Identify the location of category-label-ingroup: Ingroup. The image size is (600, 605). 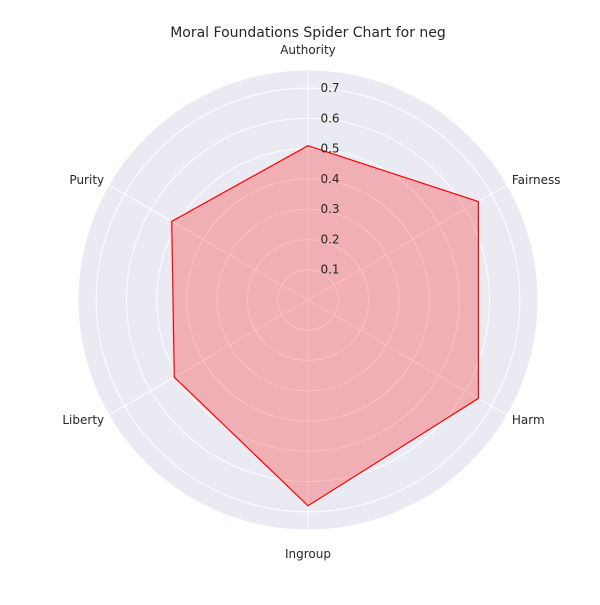
(308, 554).